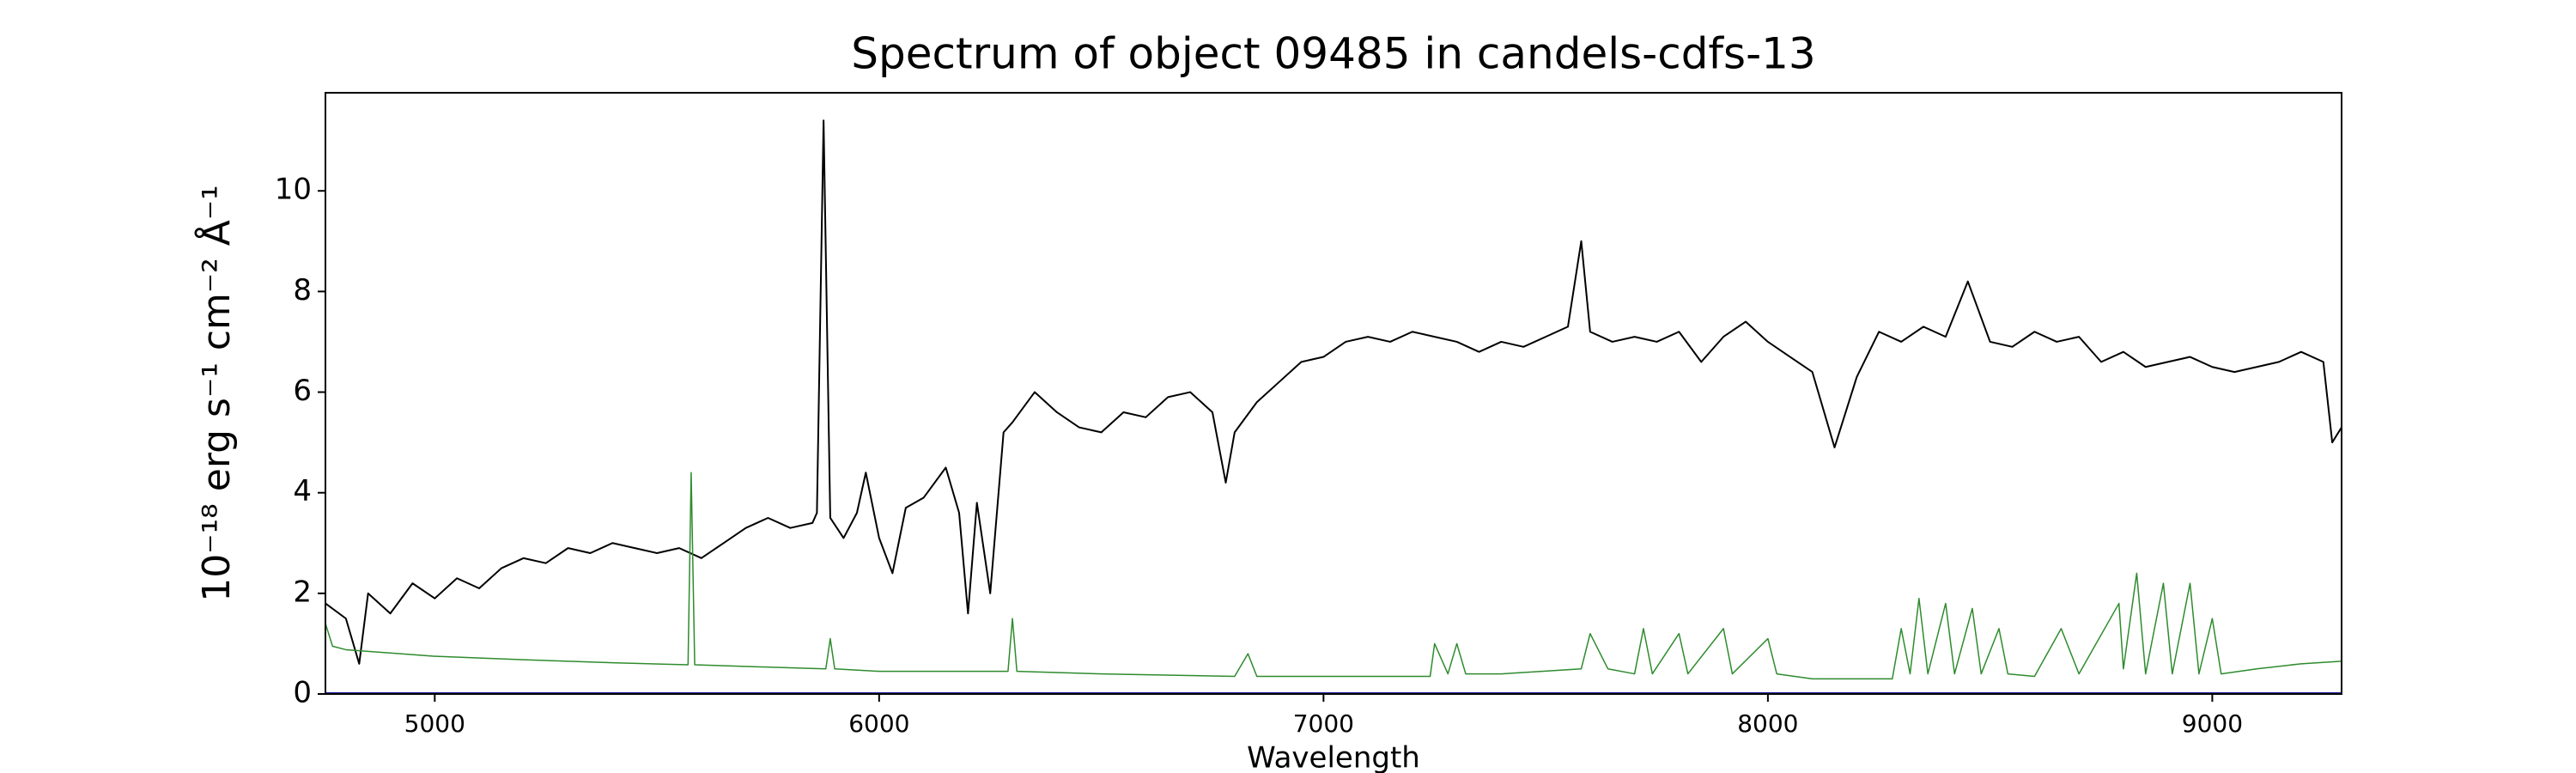  Describe the element at coordinates (1323, 723) in the screenshot. I see `x-tick-label: 7000` at that location.